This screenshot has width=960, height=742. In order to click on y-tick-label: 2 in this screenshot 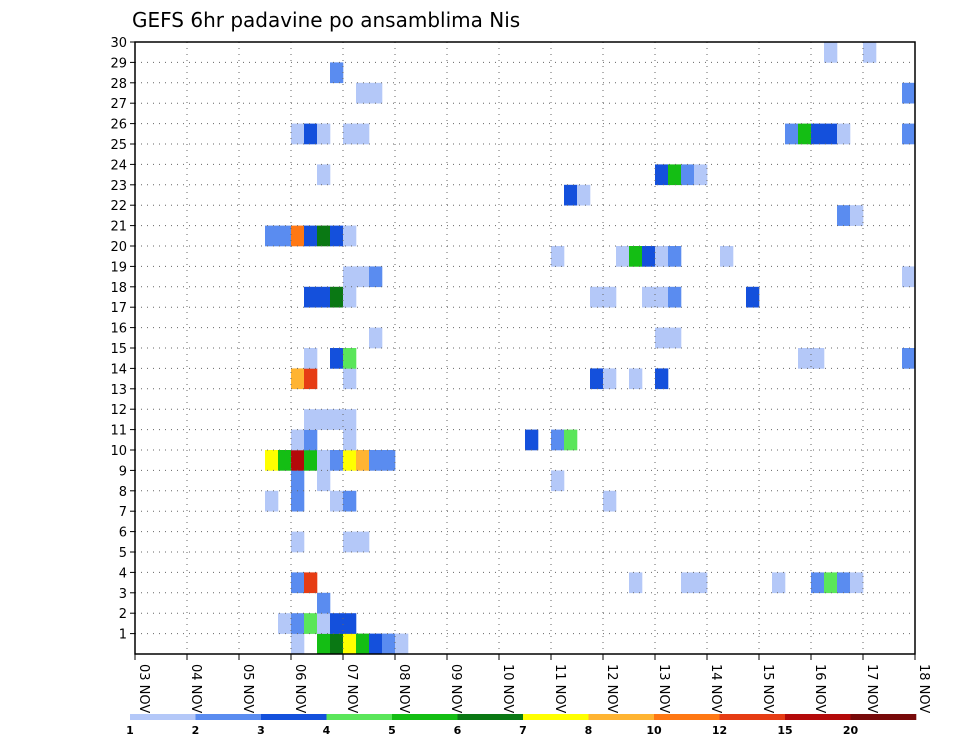, I will do `click(123, 614)`.